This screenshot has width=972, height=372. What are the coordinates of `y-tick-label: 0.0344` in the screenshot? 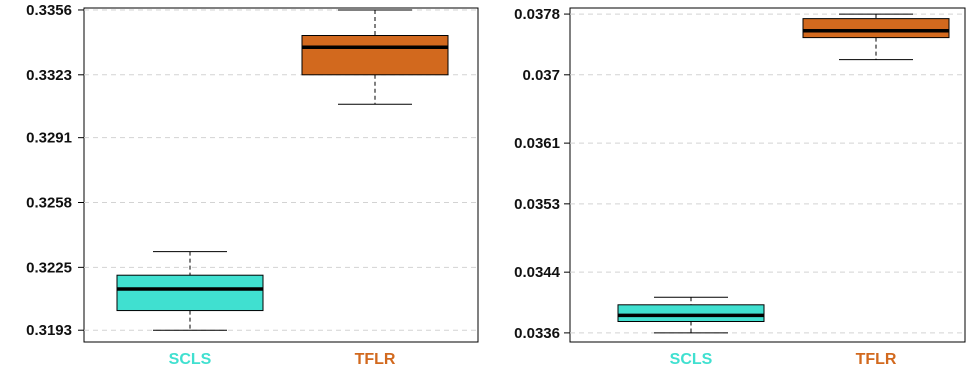 It's located at (537, 272).